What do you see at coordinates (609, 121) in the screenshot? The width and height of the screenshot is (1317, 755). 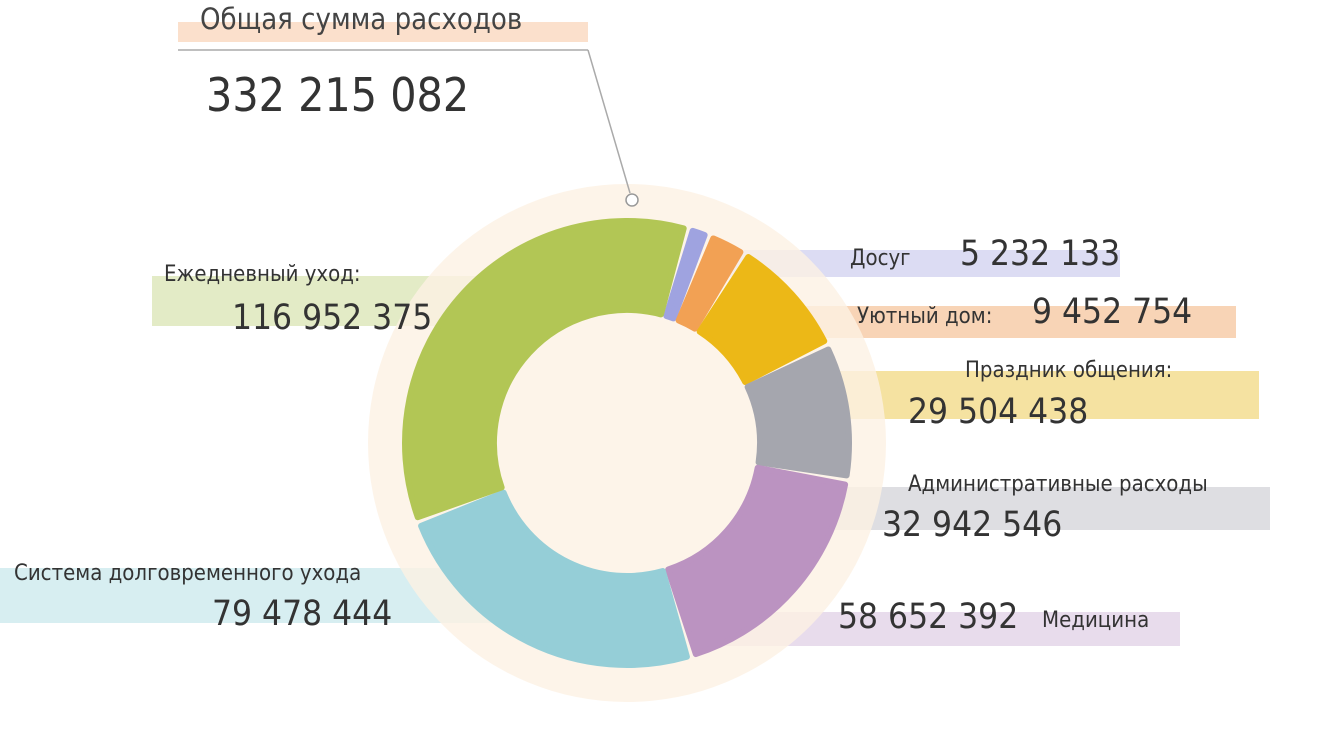 I see `total-leader-line-diagonal` at bounding box center [609, 121].